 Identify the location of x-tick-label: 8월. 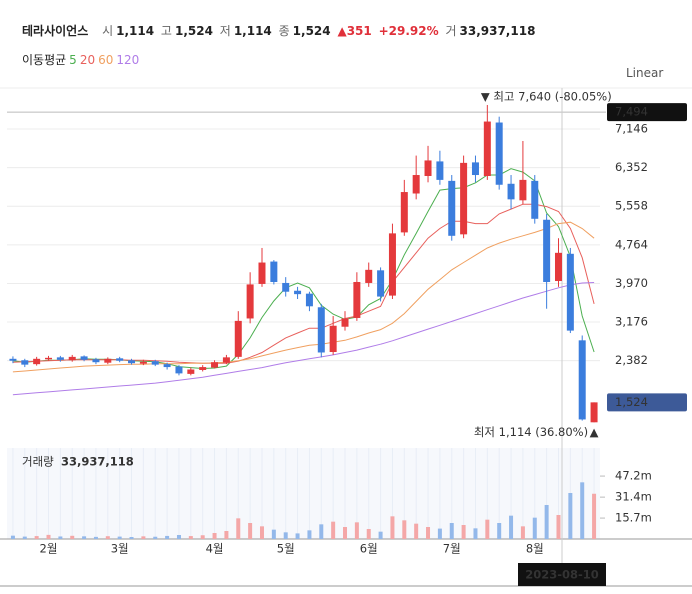
(535, 549).